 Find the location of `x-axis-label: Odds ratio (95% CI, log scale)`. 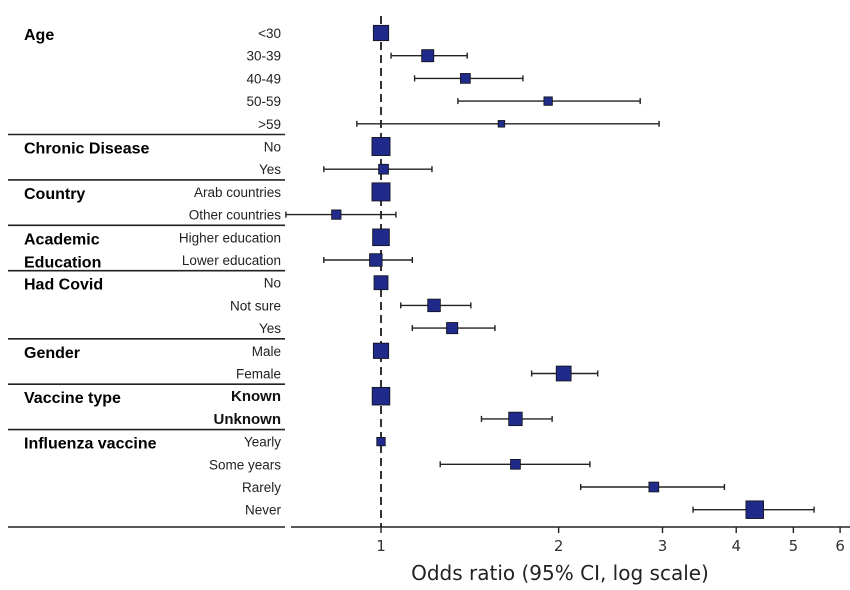

x-axis-label: Odds ratio (95% CI, log scale) is located at coordinates (560, 573).